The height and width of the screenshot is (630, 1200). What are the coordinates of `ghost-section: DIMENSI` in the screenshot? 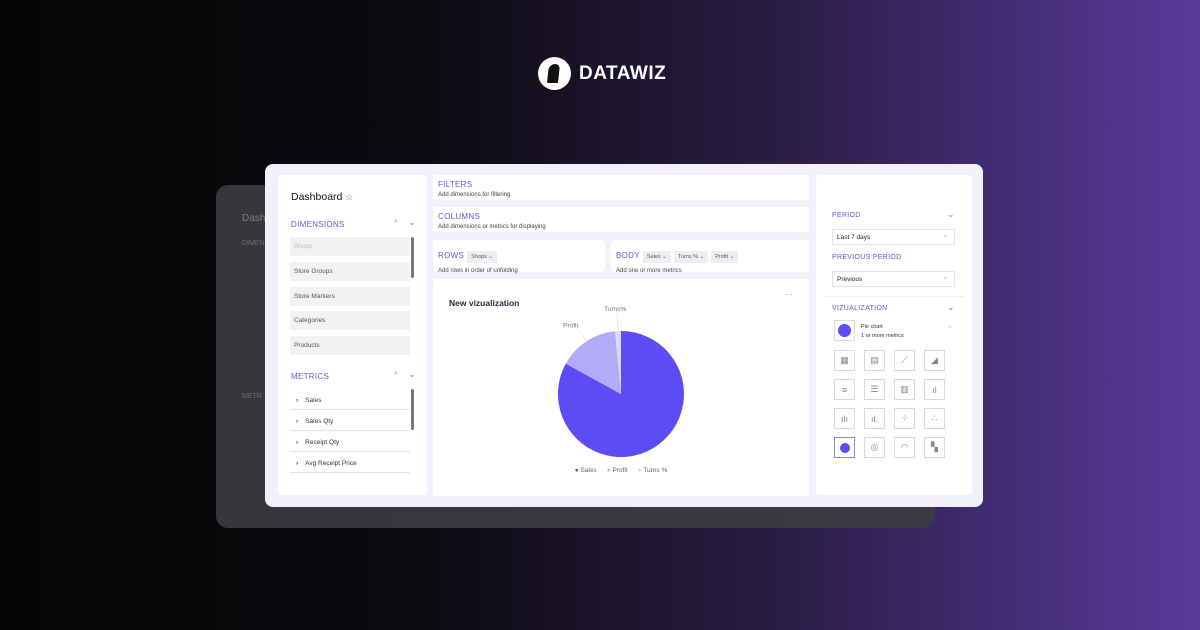 It's located at (257, 243).